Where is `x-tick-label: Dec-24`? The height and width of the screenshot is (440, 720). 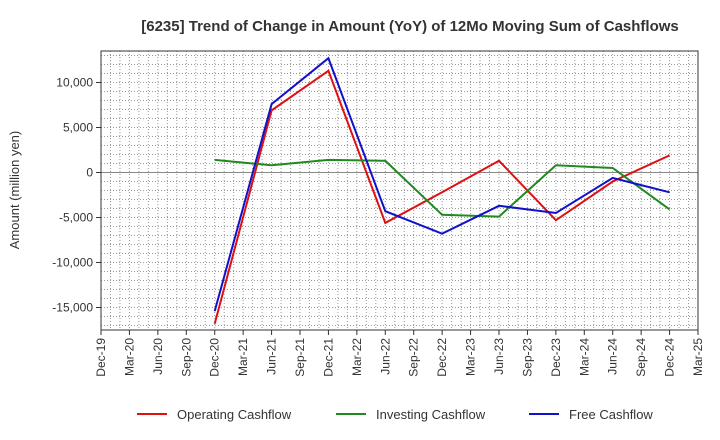 x-tick-label: Dec-24 is located at coordinates (670, 357).